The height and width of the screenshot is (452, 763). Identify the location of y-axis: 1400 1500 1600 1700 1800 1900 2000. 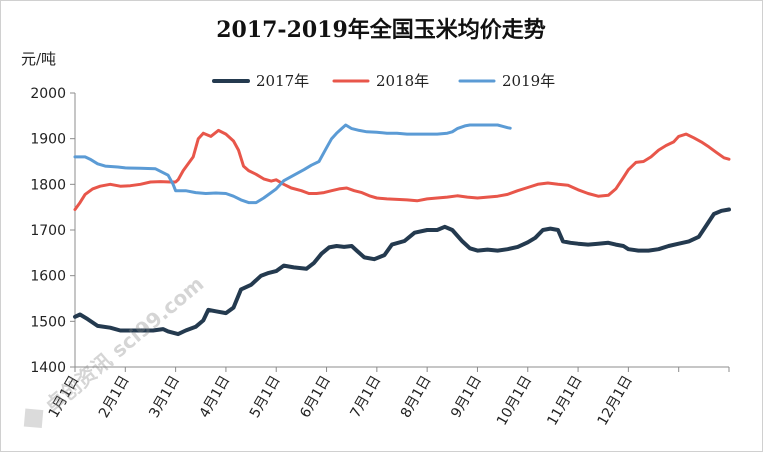
(53, 231).